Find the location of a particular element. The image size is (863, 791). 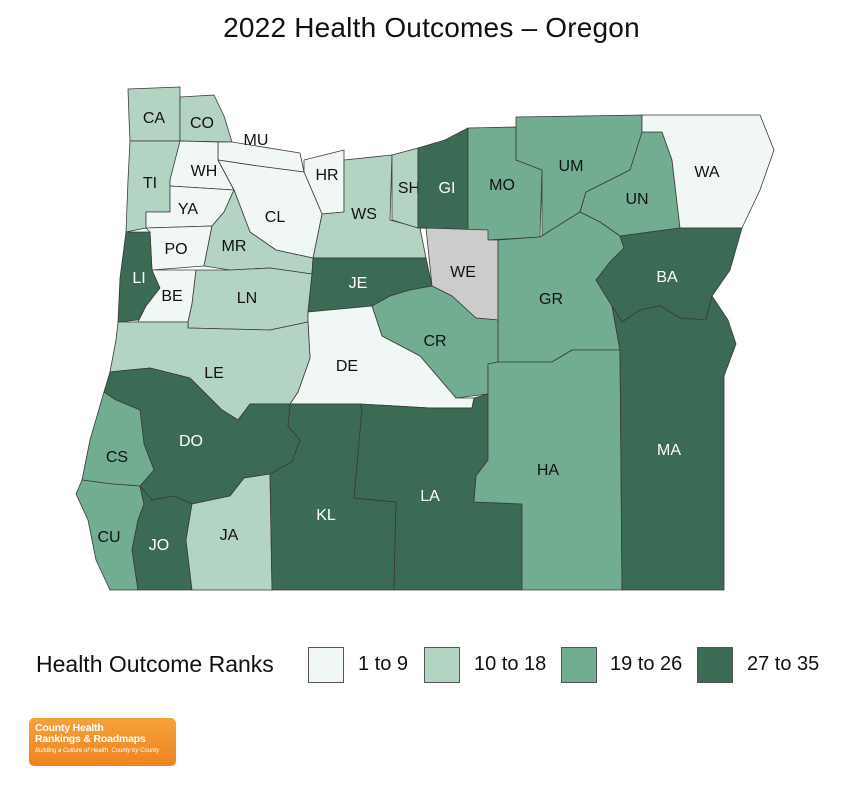

county-label-gr: GR is located at coordinates (551, 299).